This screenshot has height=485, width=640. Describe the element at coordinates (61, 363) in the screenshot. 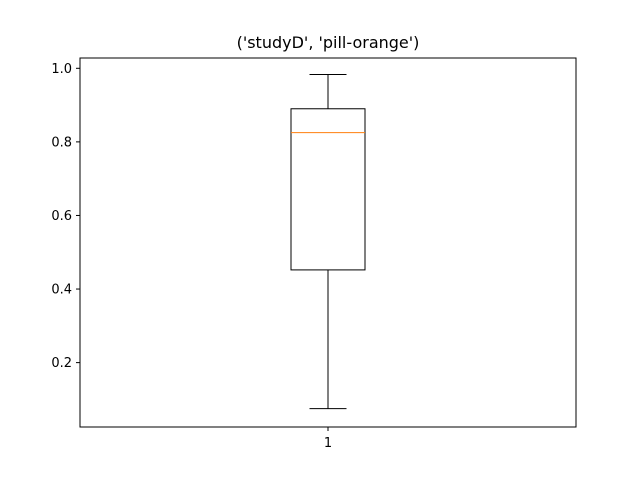

I see `y-tick-label: 0.2` at that location.